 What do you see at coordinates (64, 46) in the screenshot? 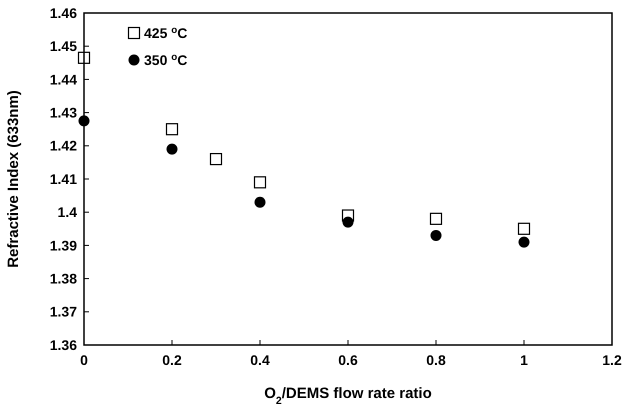
I see `y-tick-label: 1.45` at bounding box center [64, 46].